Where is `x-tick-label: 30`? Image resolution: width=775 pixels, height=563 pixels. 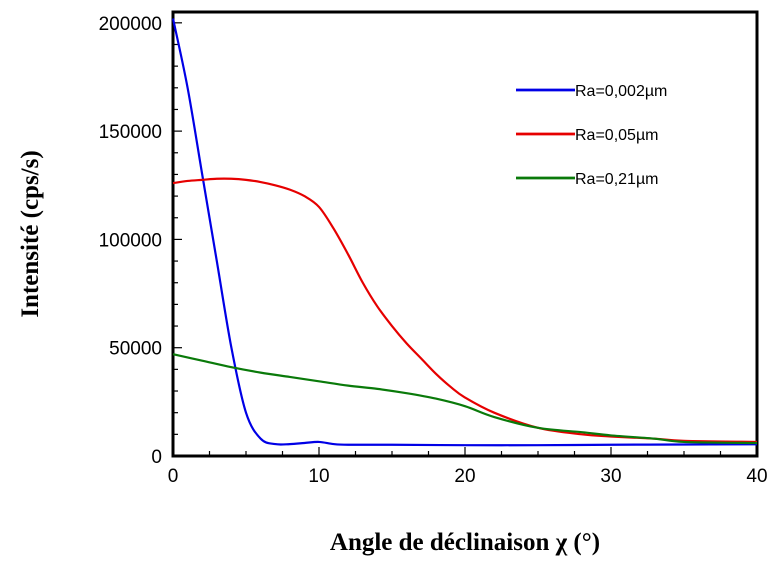 x-tick-label: 30 is located at coordinates (610, 476).